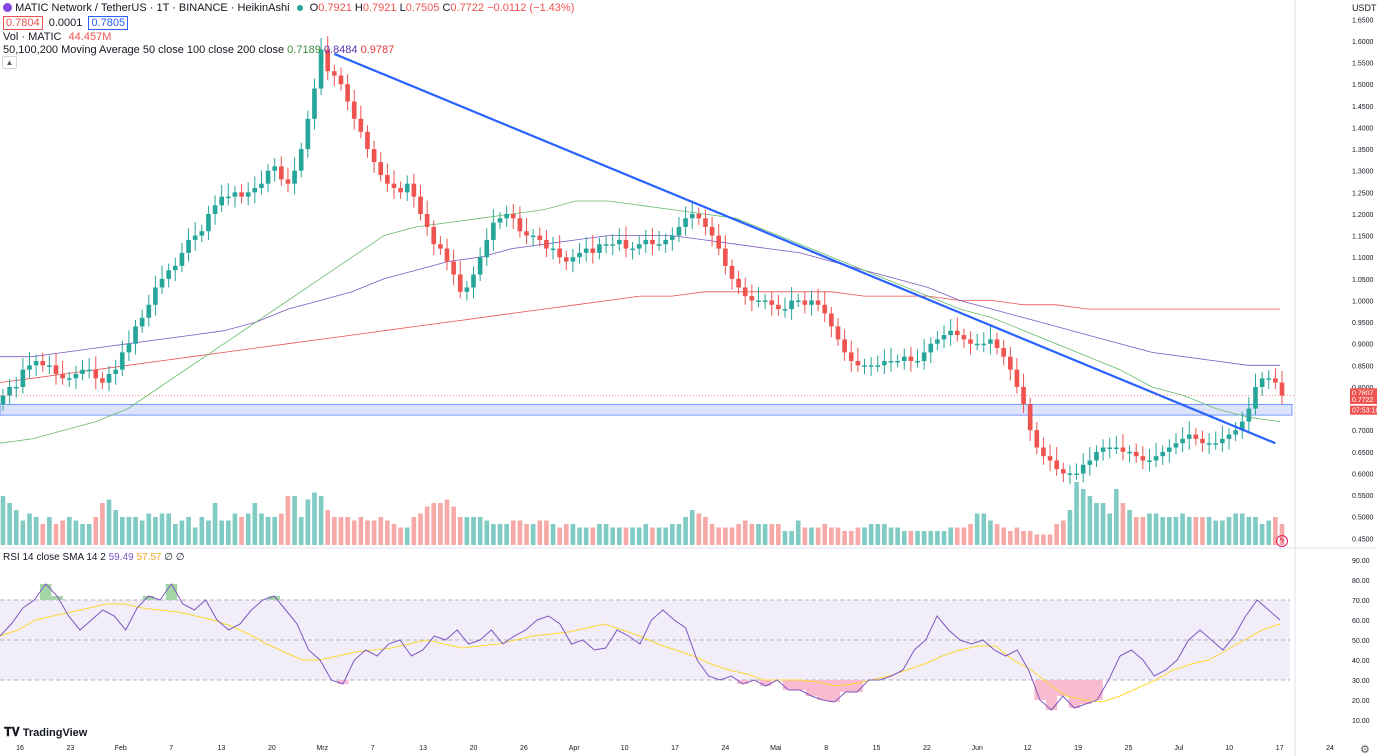  Describe the element at coordinates (927, 748) in the screenshot. I see `time-axis-label: 22` at that location.